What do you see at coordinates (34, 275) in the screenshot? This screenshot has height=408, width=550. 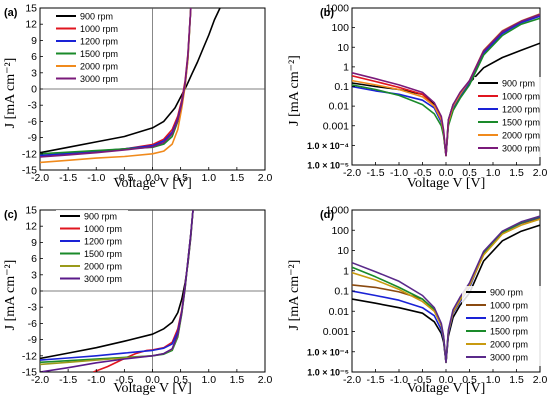 I see `y-tick-label: 3` at bounding box center [34, 275].